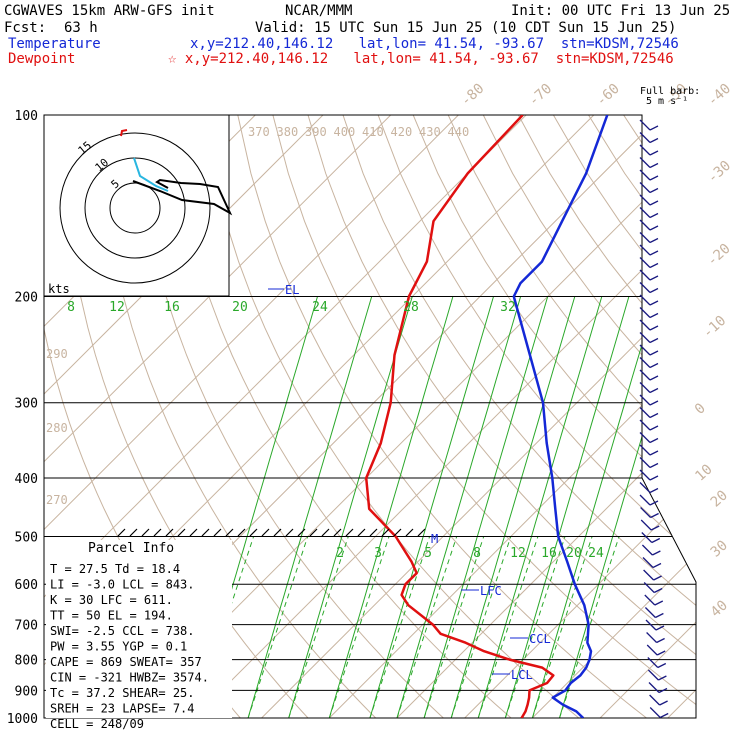  What do you see at coordinates (122, 709) in the screenshot?
I see `parcel-info-row: SREH = 23 LAPSE= 7.4` at bounding box center [122, 709].